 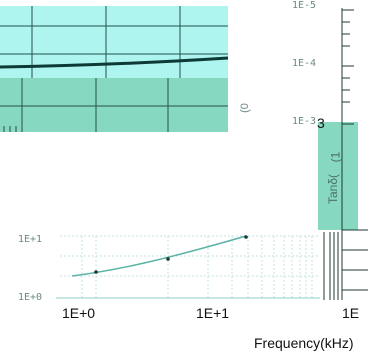 What do you see at coordinates (304, 5) in the screenshot?
I see `y-tick-1e-5: 1E-5` at bounding box center [304, 5].